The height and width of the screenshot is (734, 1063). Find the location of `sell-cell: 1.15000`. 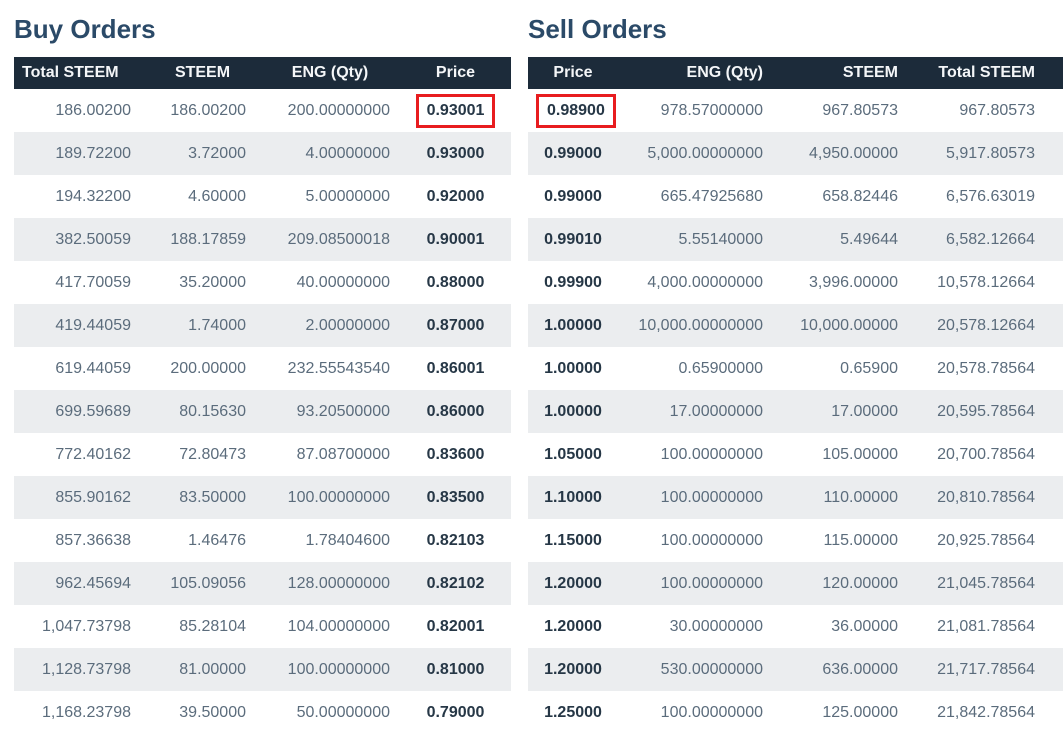

sell-cell: 1.15000 is located at coordinates (573, 540).